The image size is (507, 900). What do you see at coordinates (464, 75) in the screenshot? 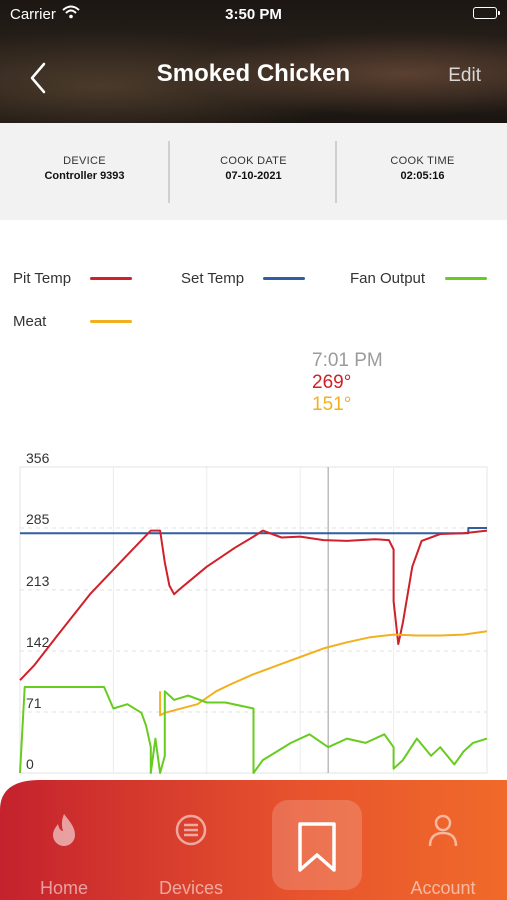
I see `edit-button: Edit` at bounding box center [464, 75].